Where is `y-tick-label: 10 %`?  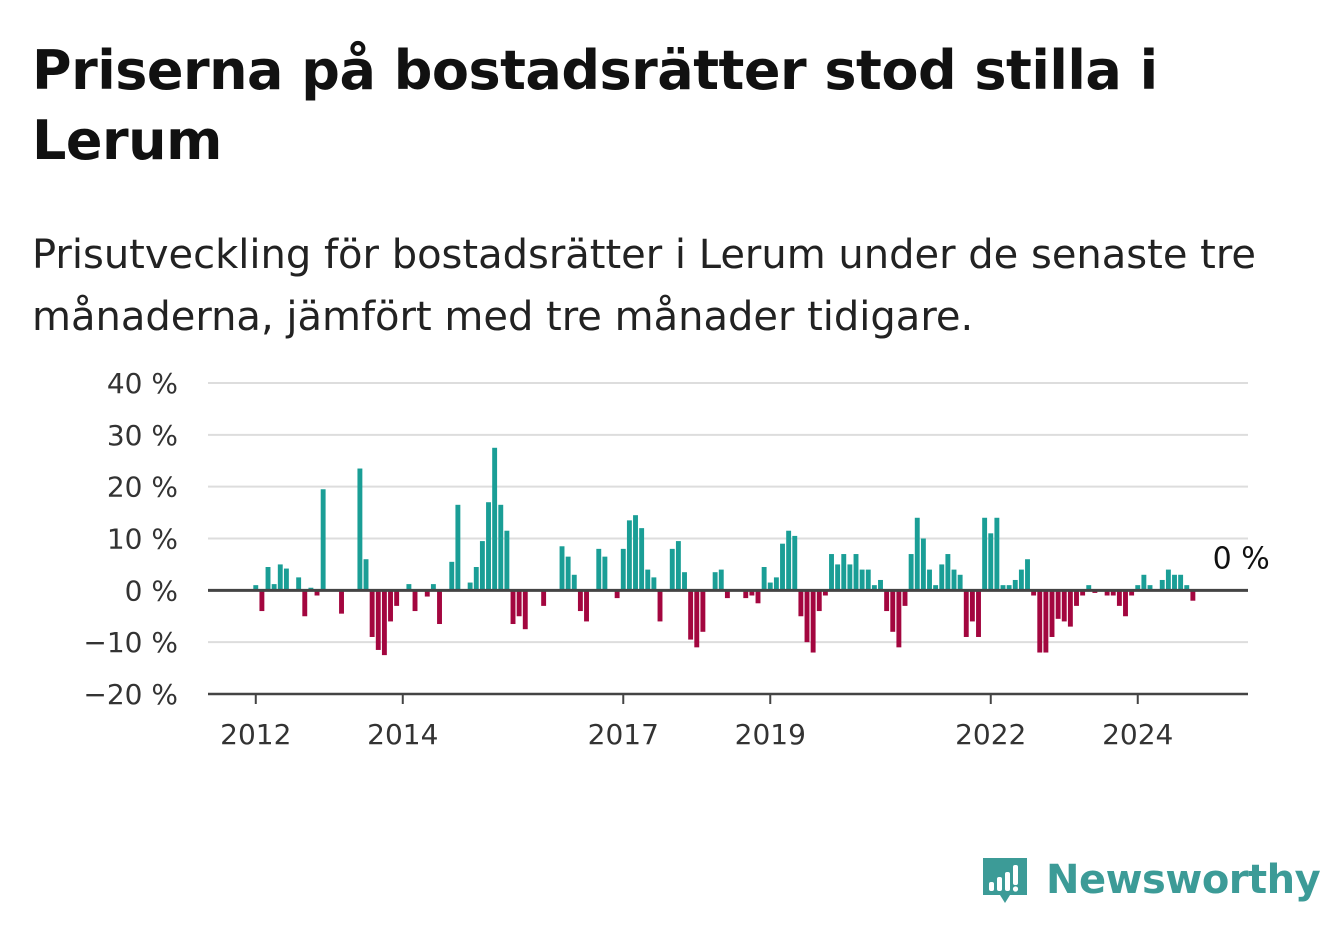
y-tick-label: 10 % is located at coordinates (142, 539).